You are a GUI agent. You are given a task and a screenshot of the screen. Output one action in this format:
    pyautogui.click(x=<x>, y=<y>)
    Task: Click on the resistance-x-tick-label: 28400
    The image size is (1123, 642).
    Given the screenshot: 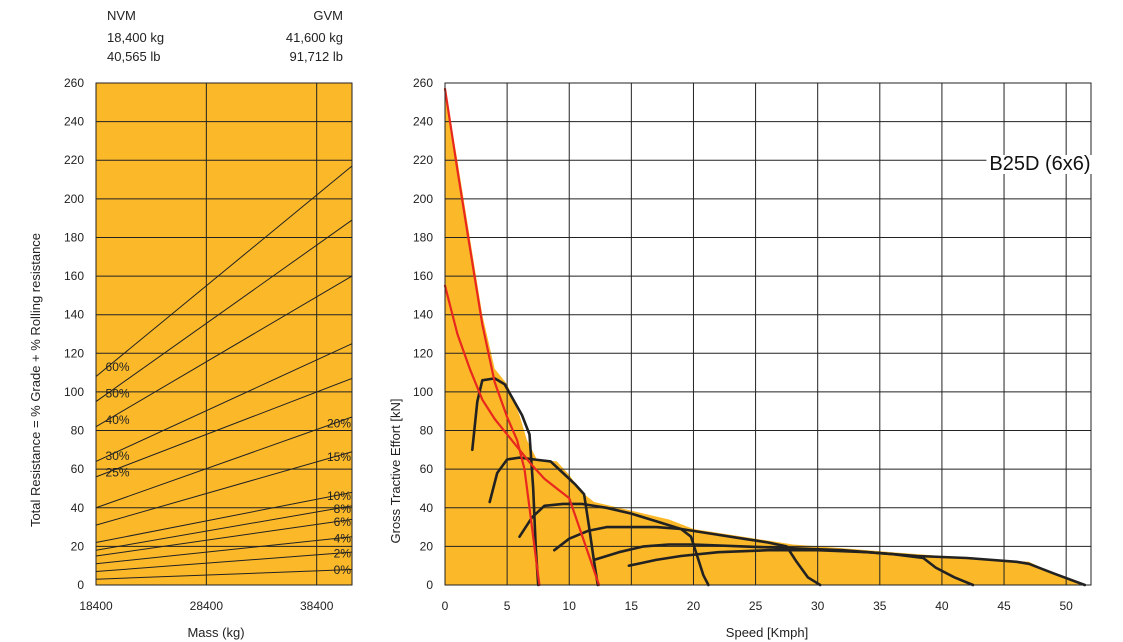 What is the action you would take?
    pyautogui.click(x=207, y=606)
    